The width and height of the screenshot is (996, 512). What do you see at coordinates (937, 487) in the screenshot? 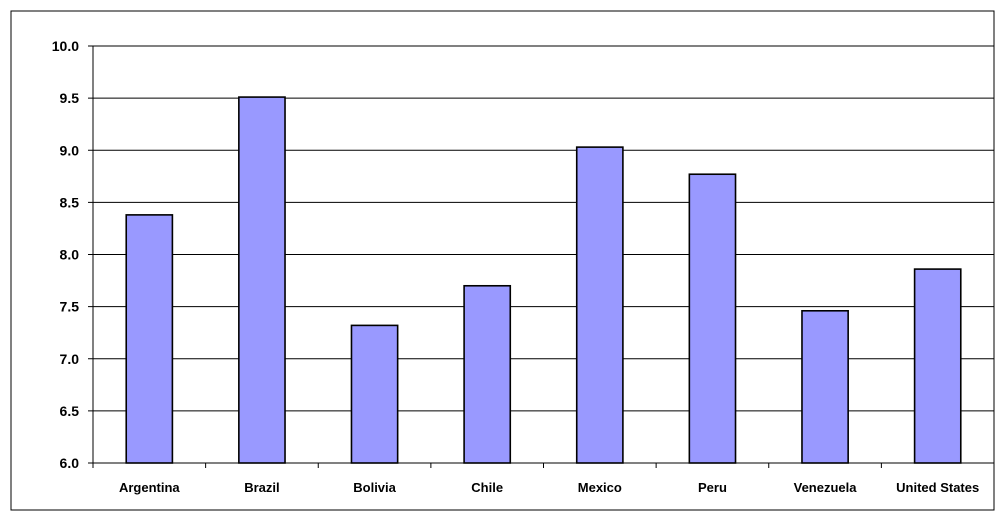
I see `x-tick-label: United States` at bounding box center [937, 487].